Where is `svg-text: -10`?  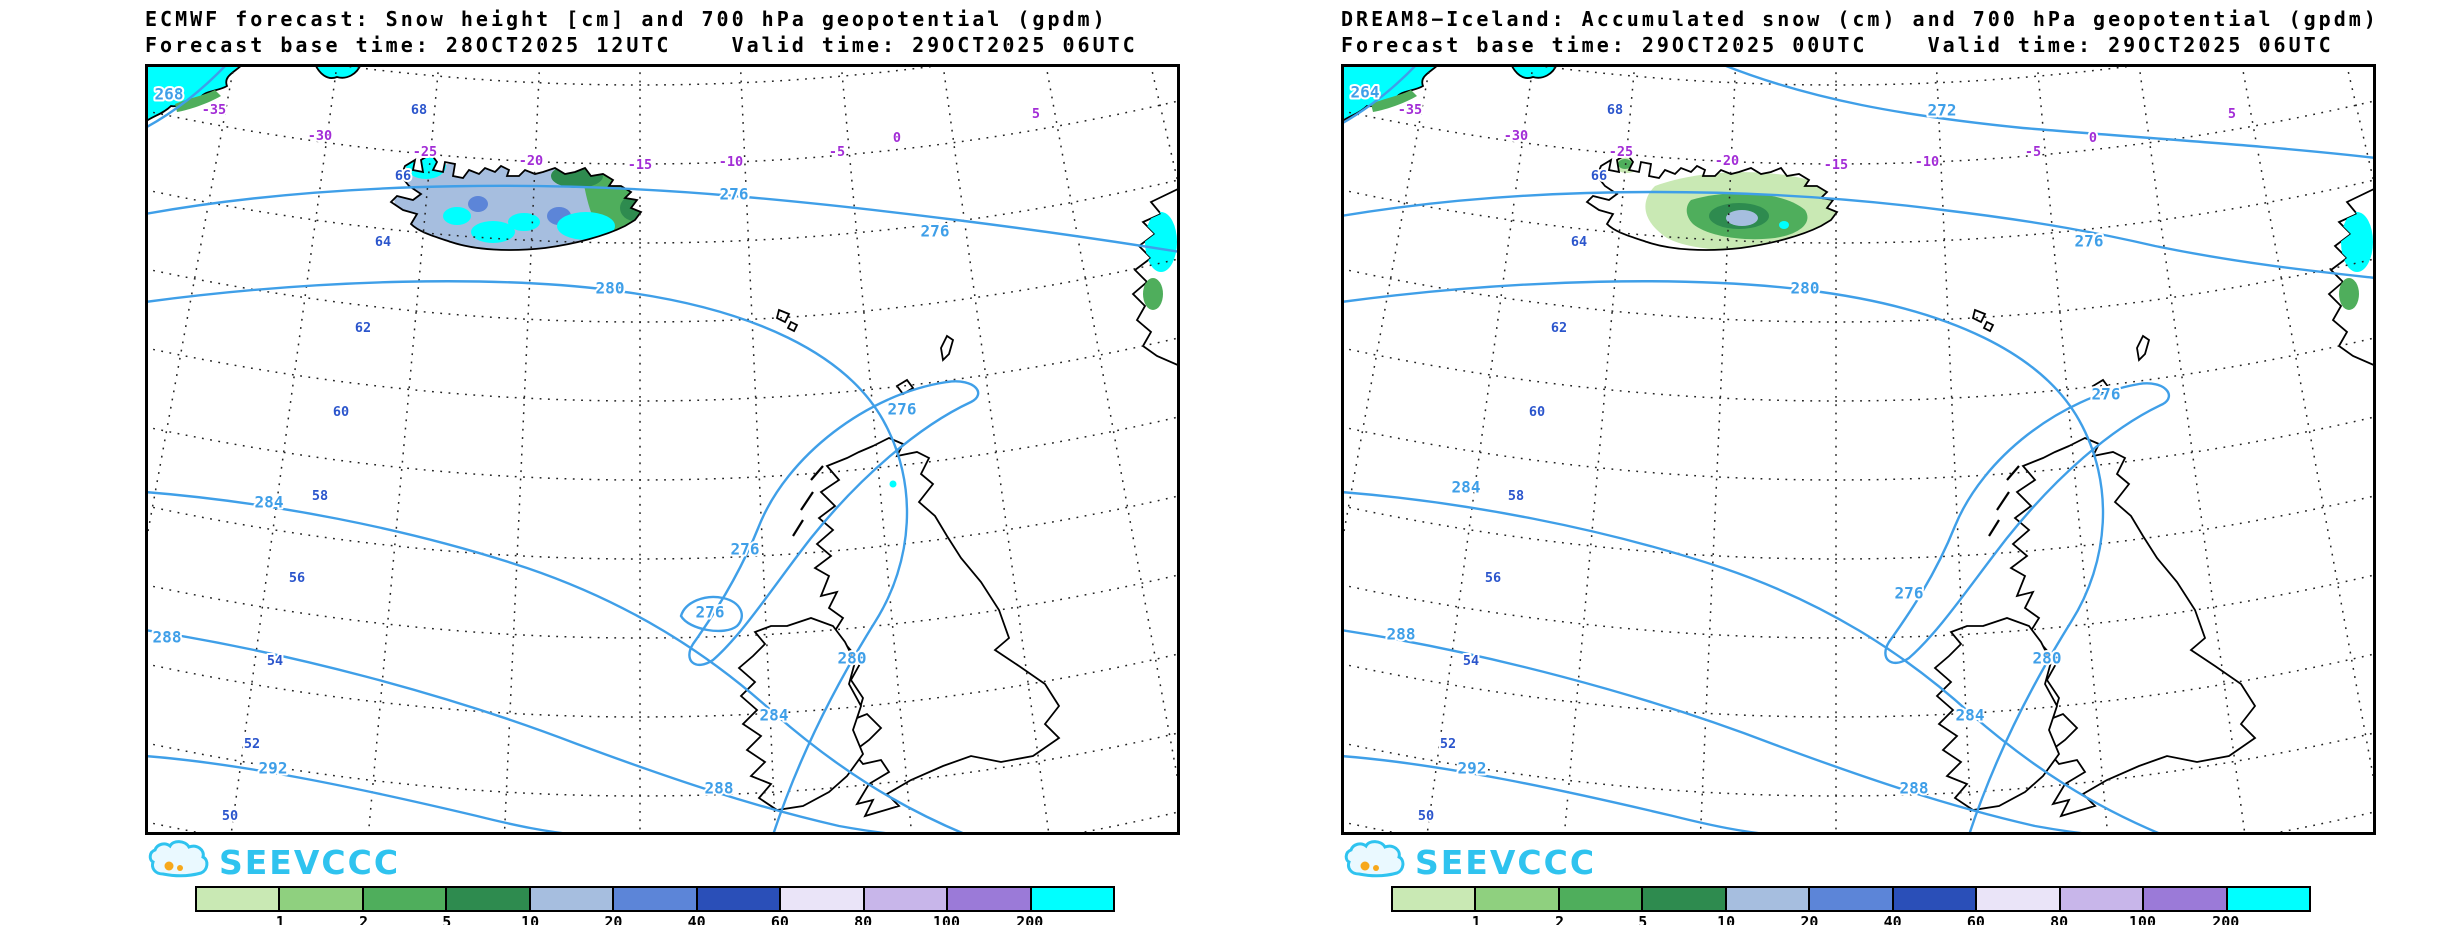
svg-text: -10 is located at coordinates (1927, 162).